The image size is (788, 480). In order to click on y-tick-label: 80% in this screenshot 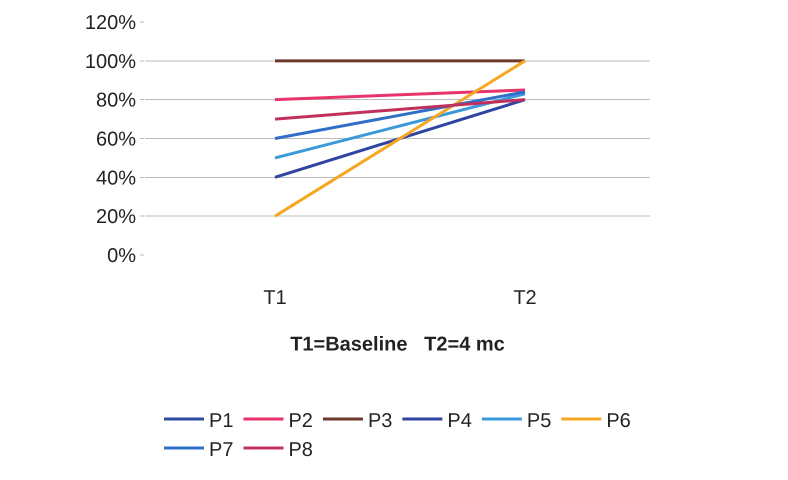, I will do `click(116, 101)`.